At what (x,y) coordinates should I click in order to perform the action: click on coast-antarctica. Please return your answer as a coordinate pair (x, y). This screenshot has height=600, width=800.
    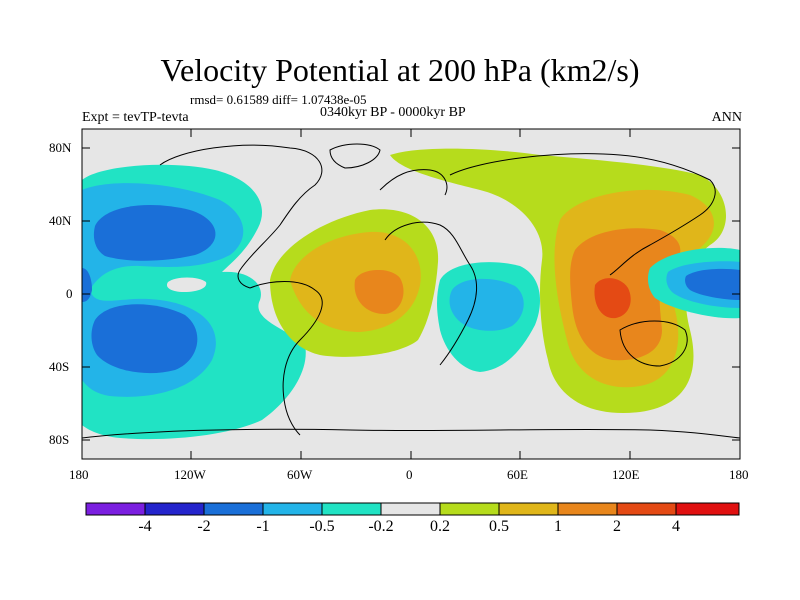
    Looking at the image, I should click on (411, 433).